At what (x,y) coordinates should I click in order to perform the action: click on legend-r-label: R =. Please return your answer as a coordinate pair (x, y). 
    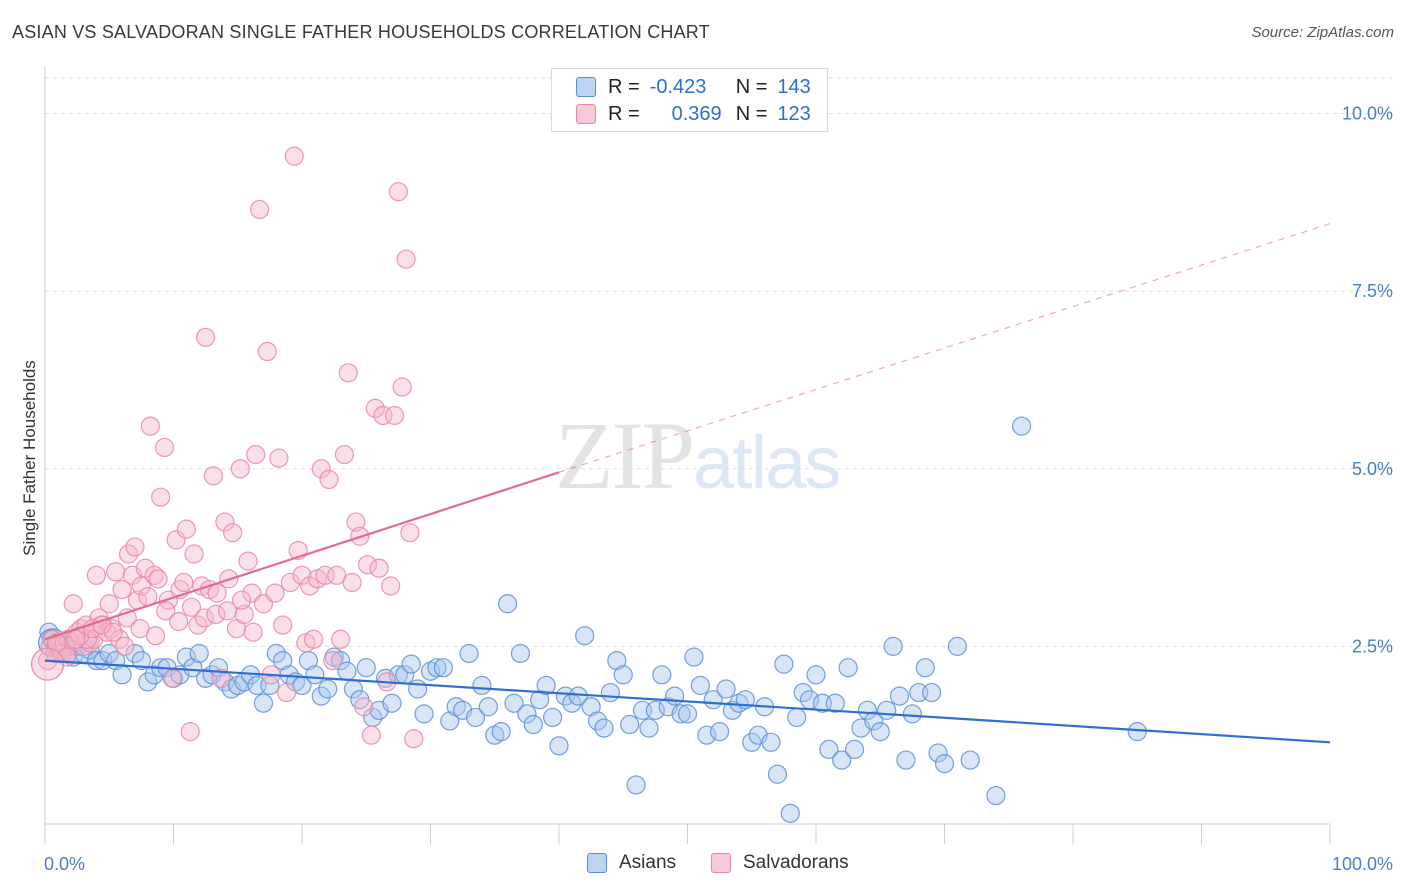
    Looking at the image, I should click on (624, 113).